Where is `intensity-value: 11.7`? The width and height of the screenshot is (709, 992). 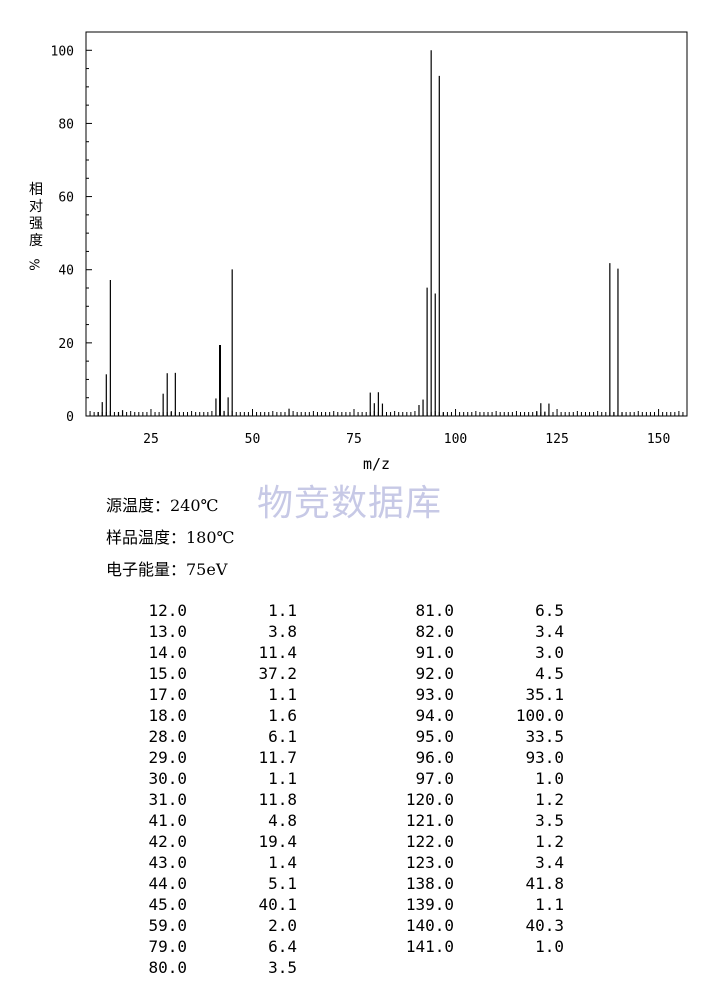 intensity-value: 11.7 is located at coordinates (277, 757).